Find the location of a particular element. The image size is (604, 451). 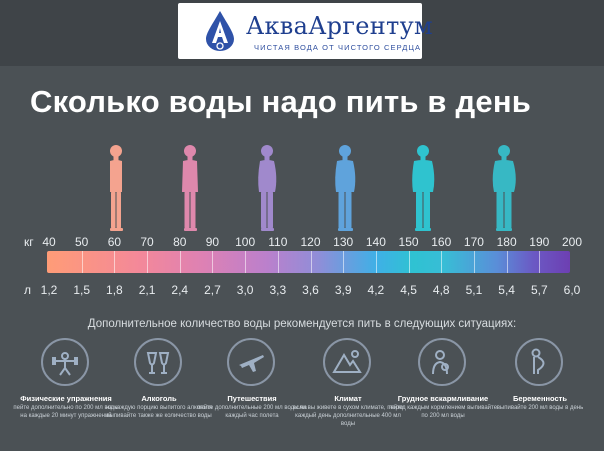

situation-description: выпивайте 200 мл воды в день is located at coordinates (540, 408).